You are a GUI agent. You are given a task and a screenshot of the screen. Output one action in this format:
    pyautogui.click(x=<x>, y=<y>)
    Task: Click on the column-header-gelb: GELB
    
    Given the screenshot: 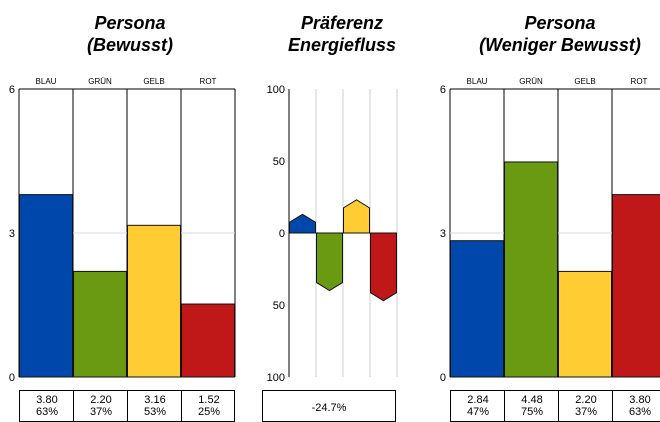 What is the action you would take?
    pyautogui.click(x=584, y=81)
    